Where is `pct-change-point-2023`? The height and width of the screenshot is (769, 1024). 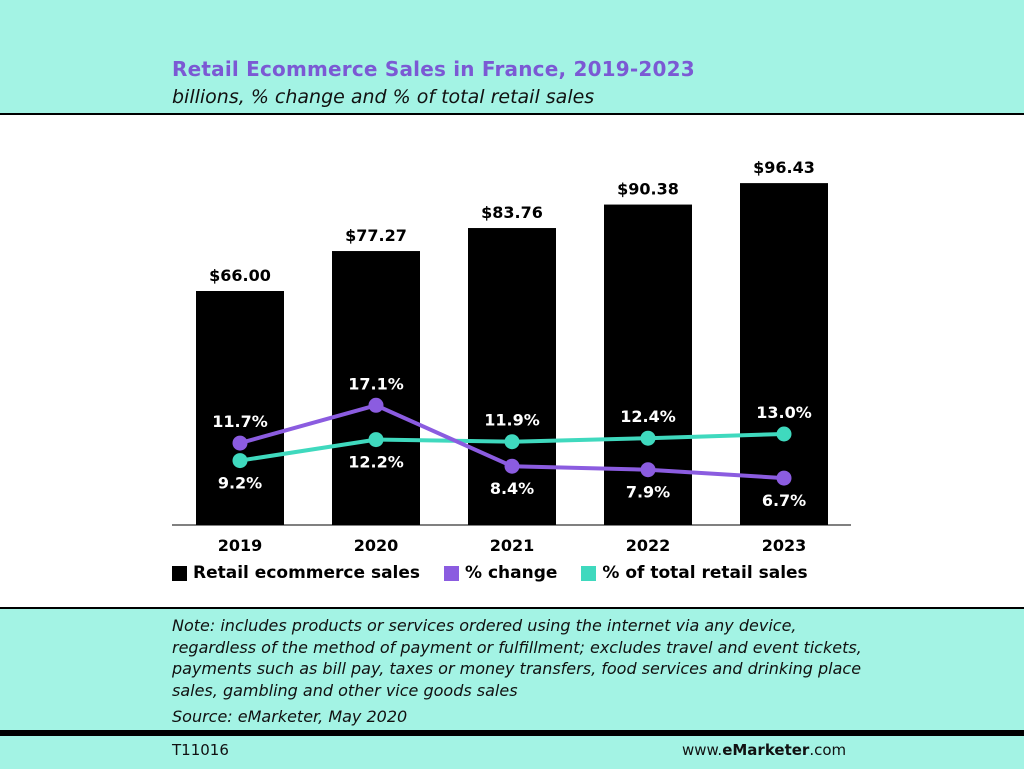 pct-change-point-2023 is located at coordinates (784, 478).